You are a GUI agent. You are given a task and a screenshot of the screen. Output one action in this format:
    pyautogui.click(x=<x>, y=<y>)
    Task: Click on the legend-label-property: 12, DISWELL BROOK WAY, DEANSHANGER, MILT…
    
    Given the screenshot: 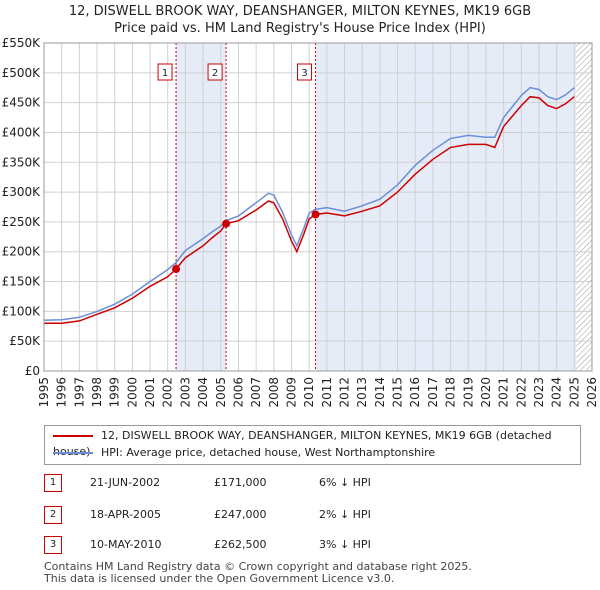 What is the action you would take?
    pyautogui.click(x=302, y=443)
    